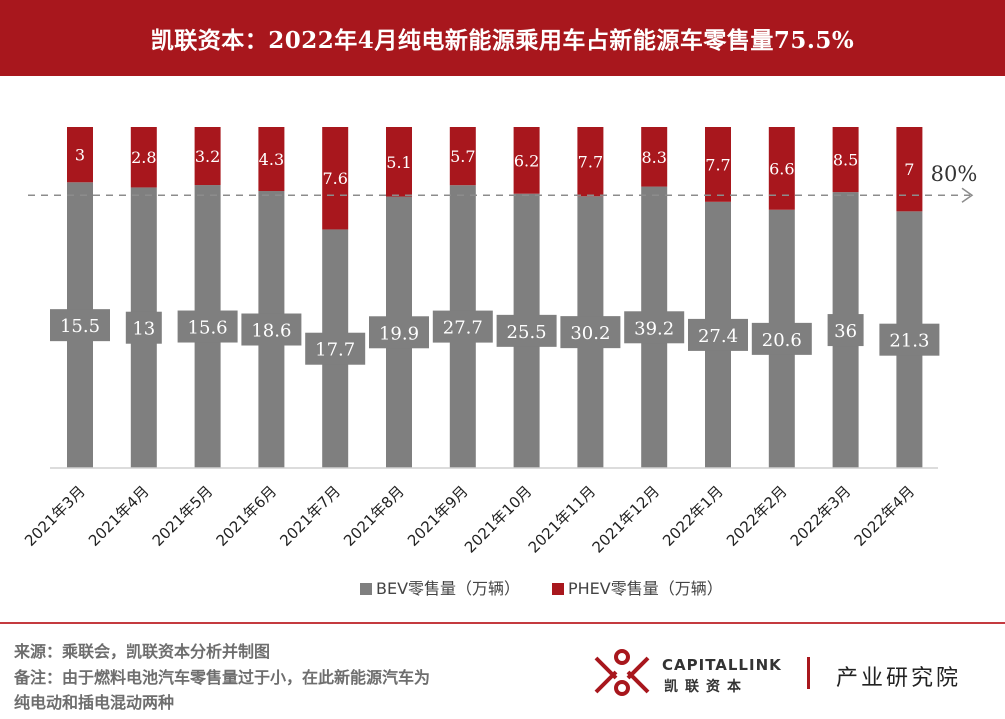 The image size is (1005, 719). Describe the element at coordinates (954, 174) in the screenshot. I see `reference-line-label: 80%` at that location.